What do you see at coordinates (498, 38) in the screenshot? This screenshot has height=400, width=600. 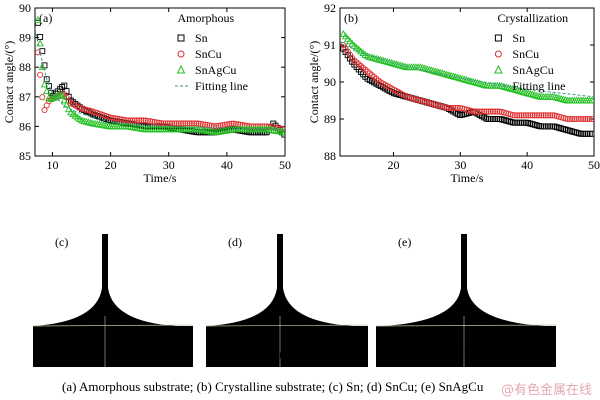 I see `legend-swatch-sn` at bounding box center [498, 38].